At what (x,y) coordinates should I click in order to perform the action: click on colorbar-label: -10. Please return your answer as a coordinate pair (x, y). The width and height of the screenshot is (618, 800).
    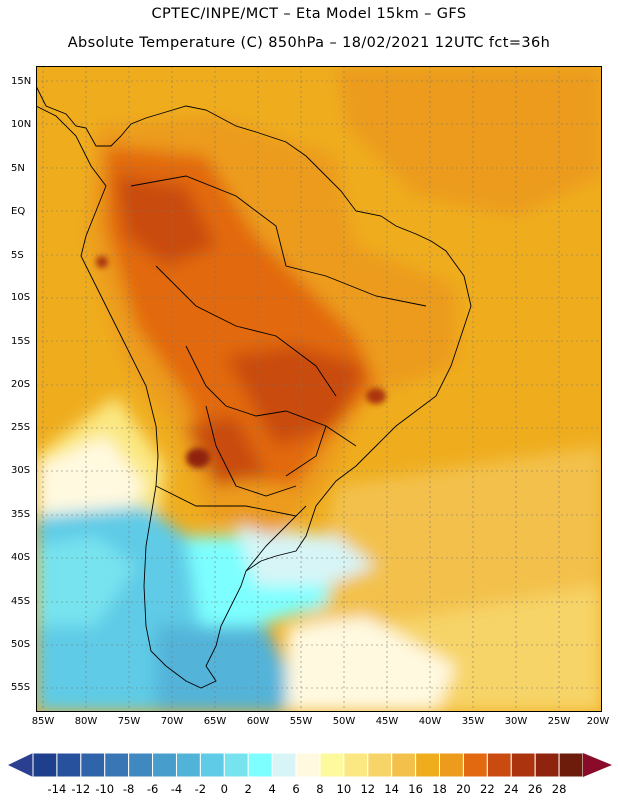
    Looking at the image, I should click on (105, 789).